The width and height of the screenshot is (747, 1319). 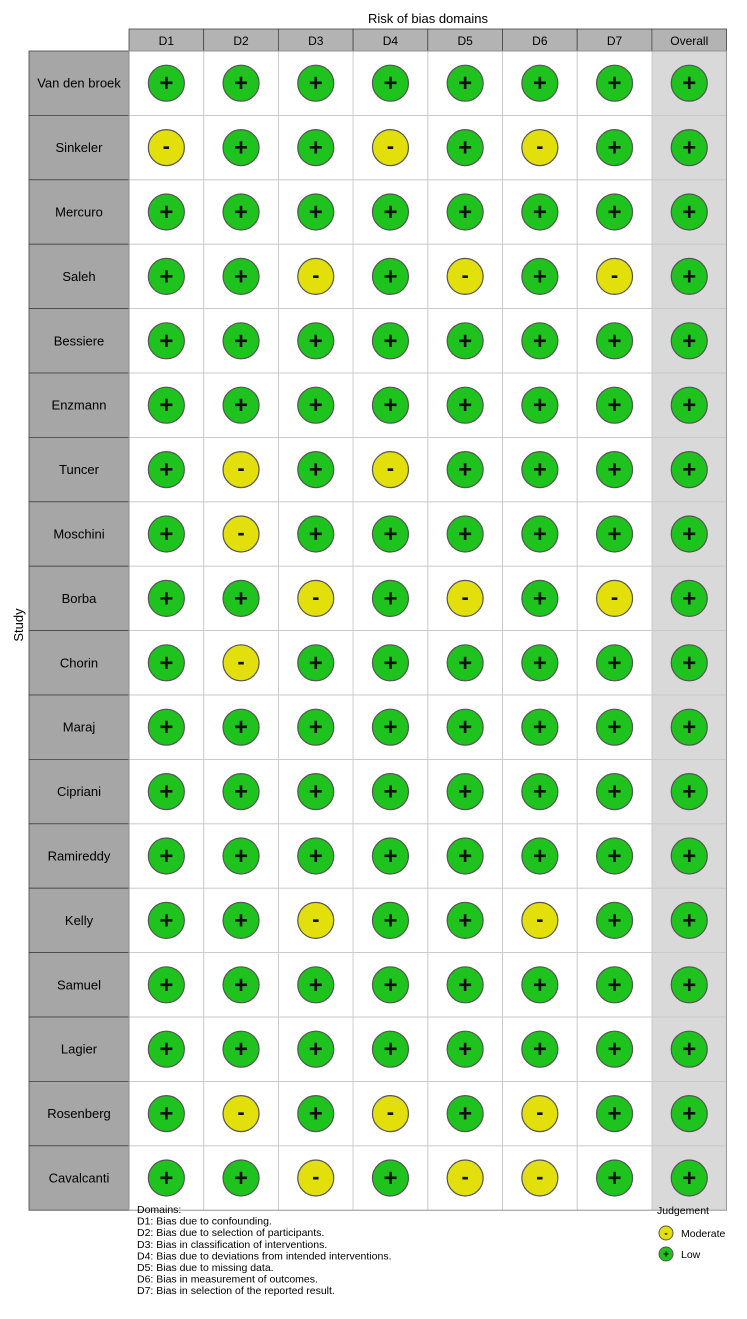 What do you see at coordinates (79, 83) in the screenshot?
I see `study-name: Van den broek` at bounding box center [79, 83].